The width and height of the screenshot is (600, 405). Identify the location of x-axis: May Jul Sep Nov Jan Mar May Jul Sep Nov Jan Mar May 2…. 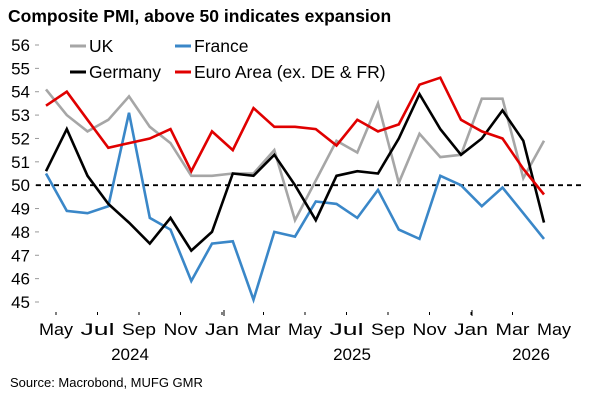
(305, 337).